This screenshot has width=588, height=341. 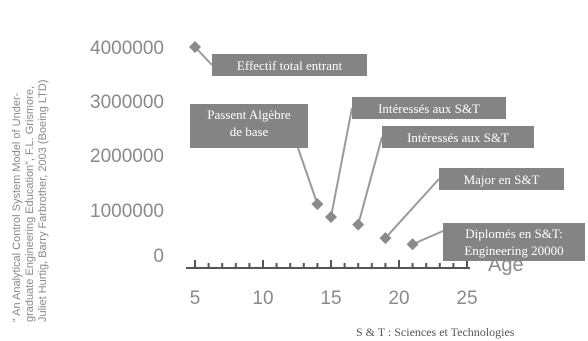 What do you see at coordinates (506, 265) in the screenshot?
I see `x-axis-label: Age` at bounding box center [506, 265].